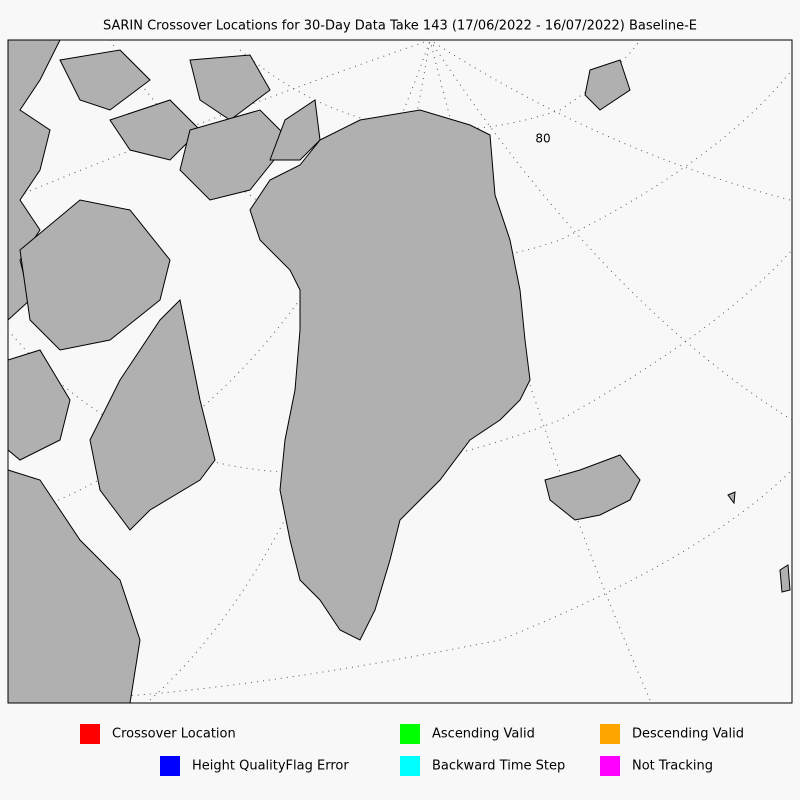  I want to click on legend-label: Not Tracking, so click(672, 766).